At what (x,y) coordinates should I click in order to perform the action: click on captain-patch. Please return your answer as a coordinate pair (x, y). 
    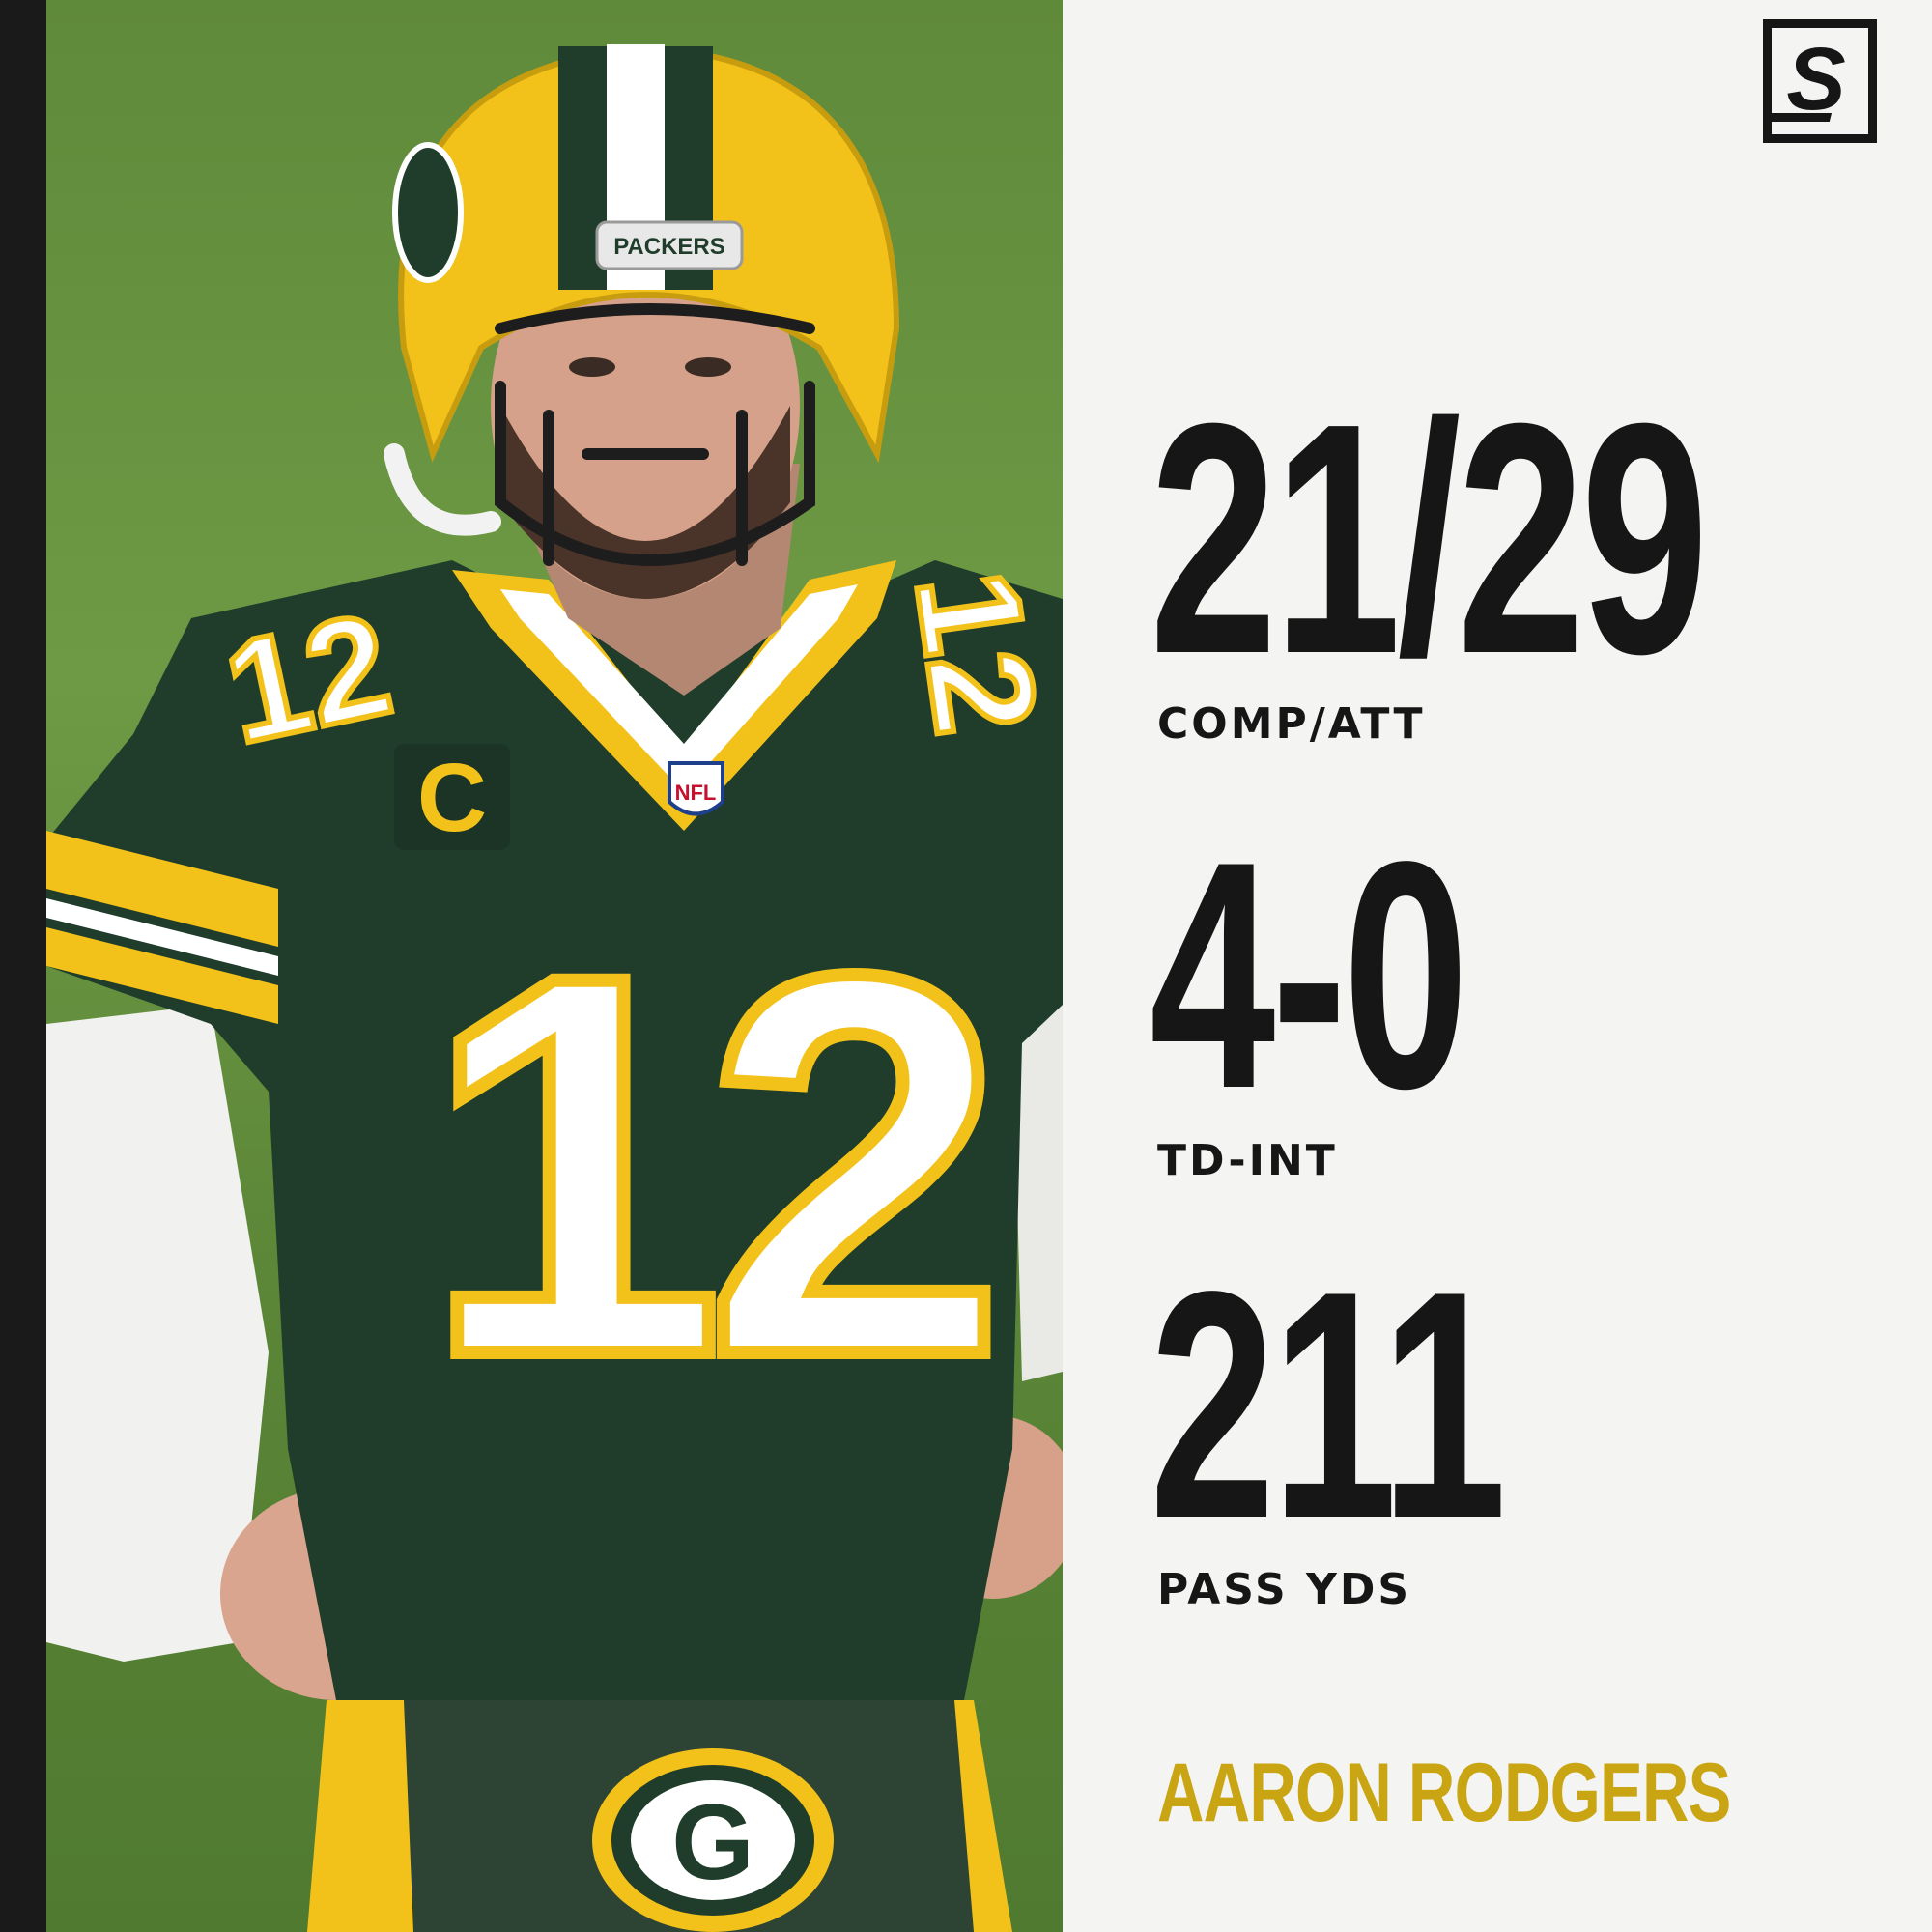
    Looking at the image, I should click on (452, 797).